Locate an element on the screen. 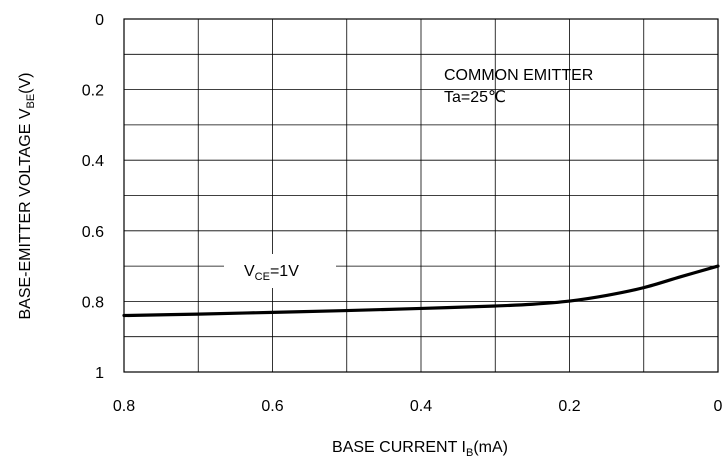 This screenshot has height=469, width=724. annotation-condition-line1: COMMON EMITTER is located at coordinates (518, 75).